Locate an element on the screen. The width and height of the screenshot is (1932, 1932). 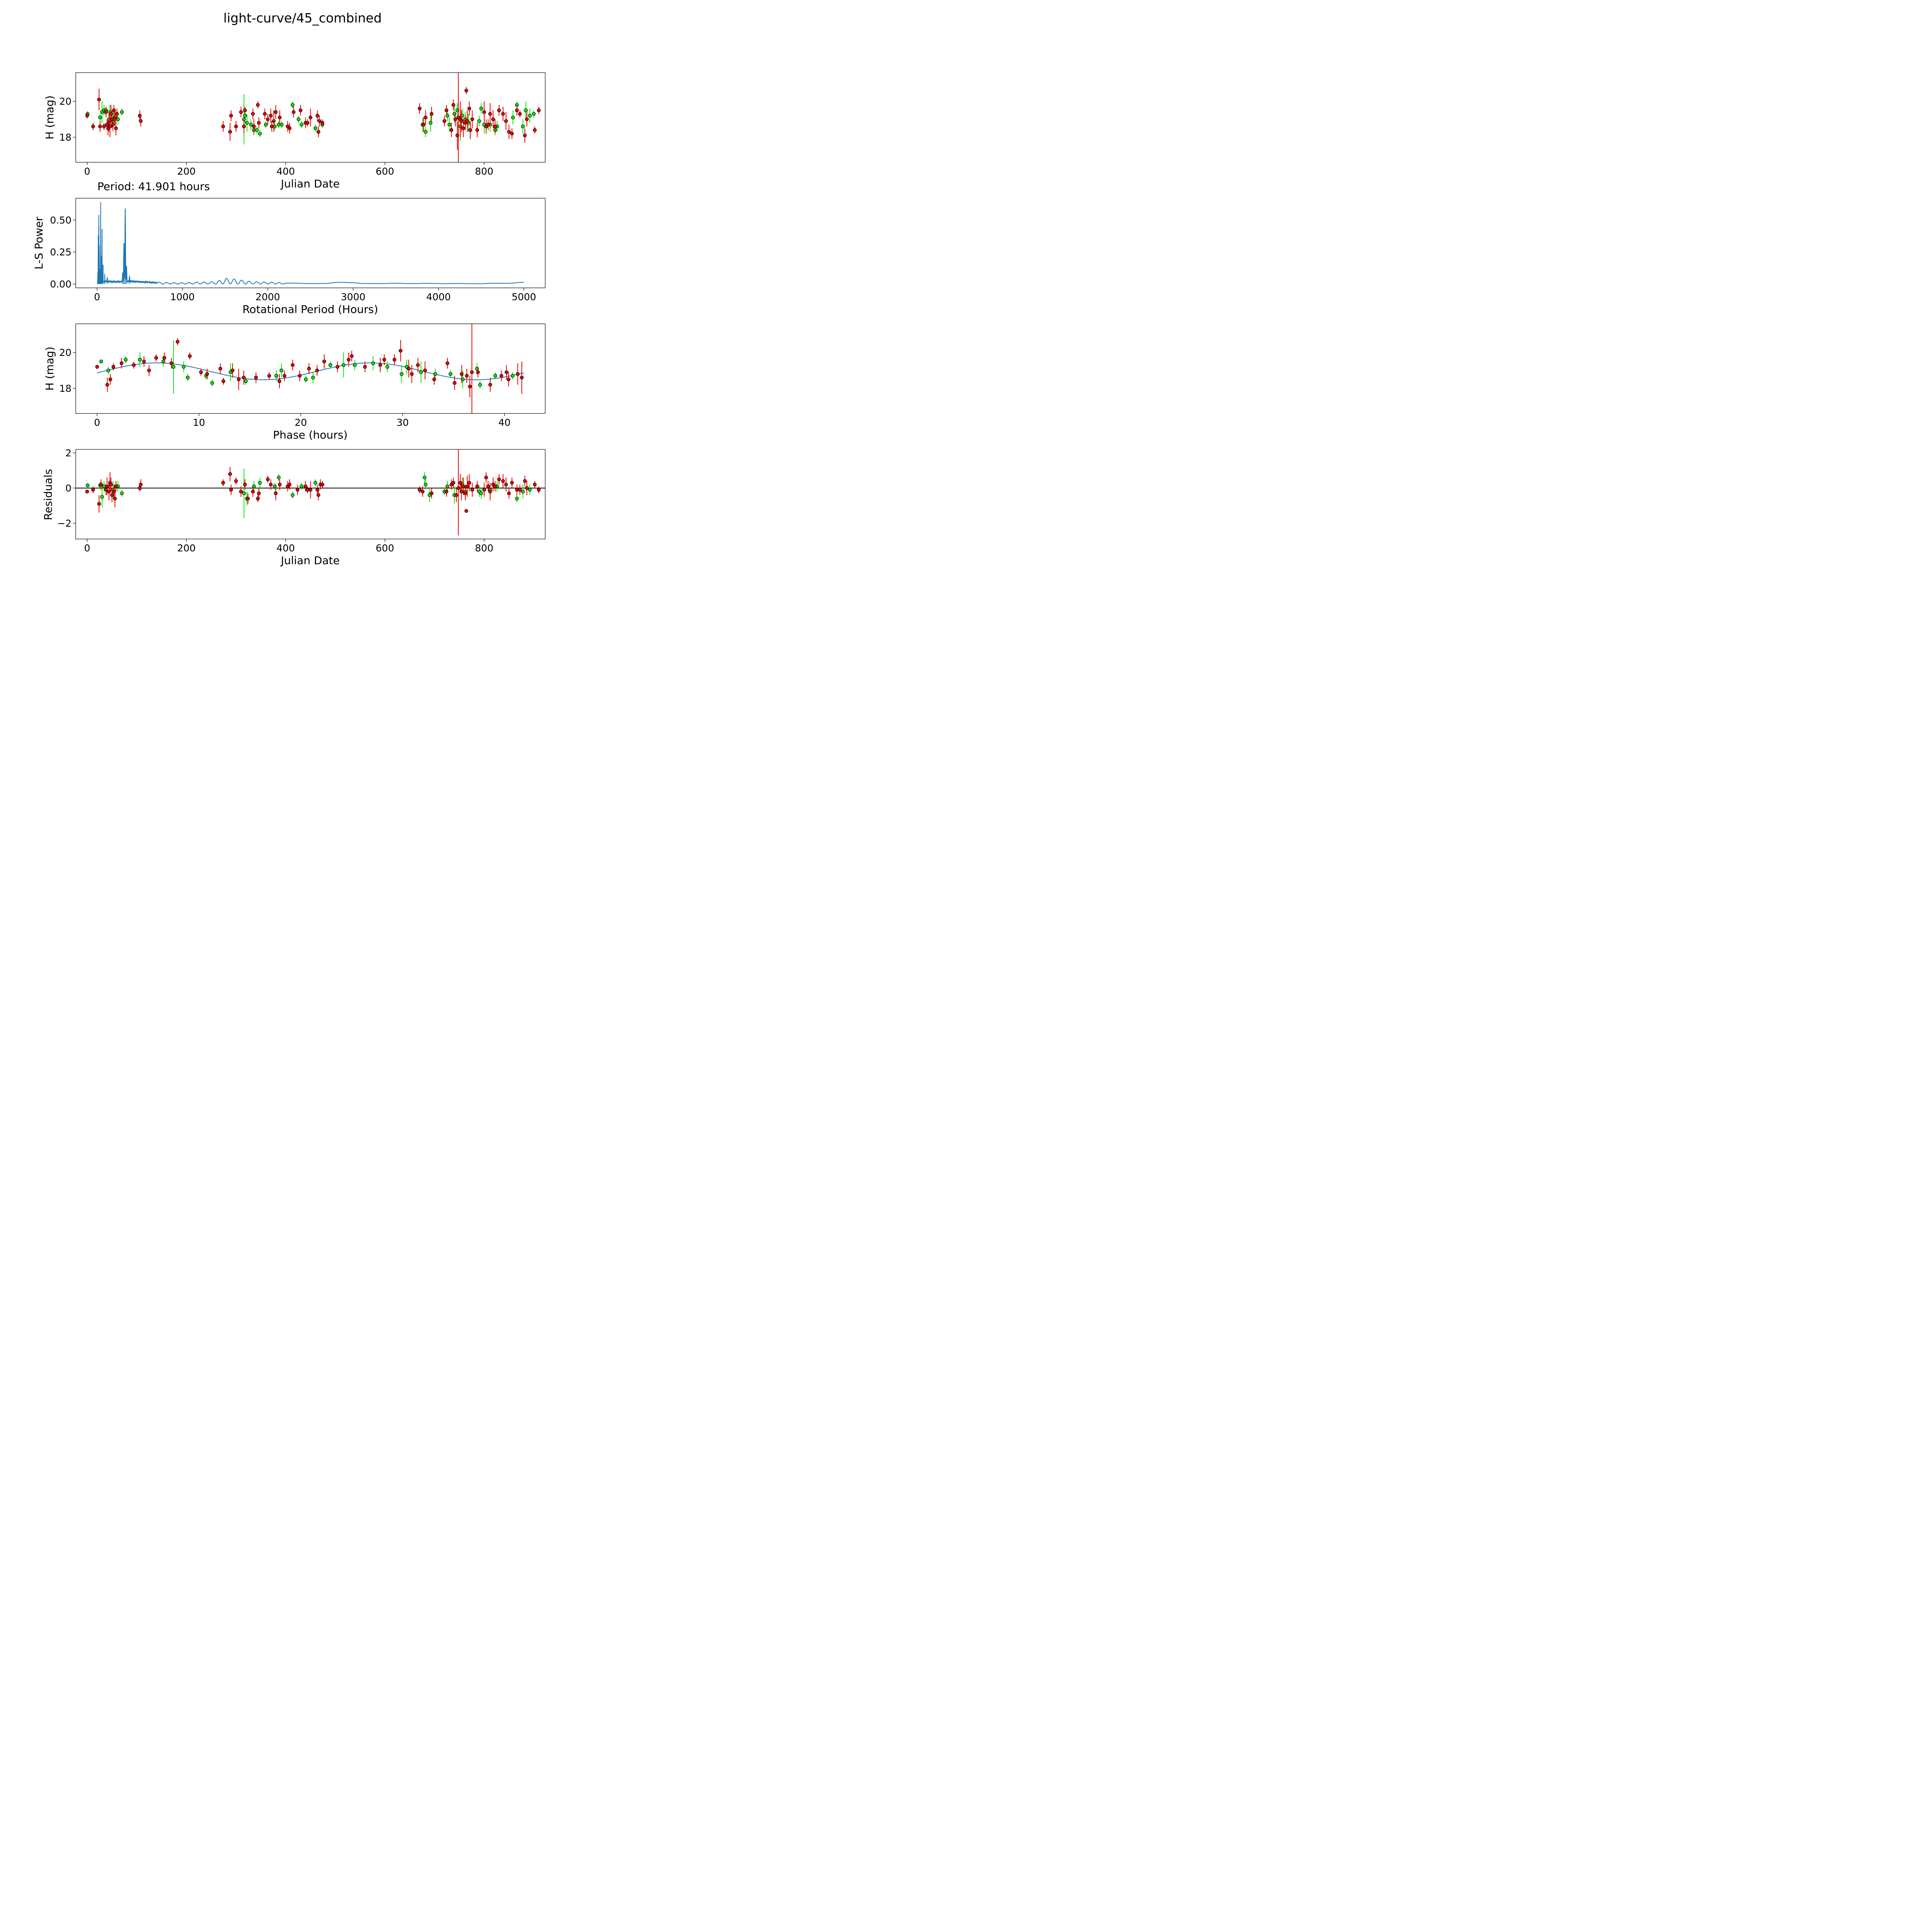
lightcurve-frame is located at coordinates (310, 118).